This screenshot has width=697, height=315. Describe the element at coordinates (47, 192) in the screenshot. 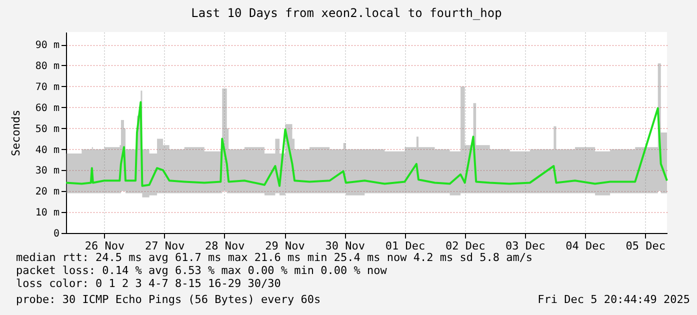

I see `y-tick-label: 20 m` at that location.